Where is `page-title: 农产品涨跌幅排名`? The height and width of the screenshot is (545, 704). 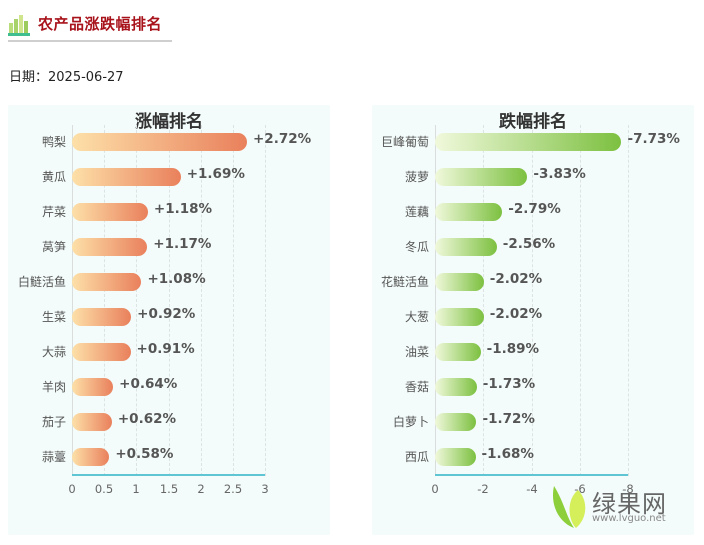
page-title: 农产品涨跌幅排名 is located at coordinates (100, 24).